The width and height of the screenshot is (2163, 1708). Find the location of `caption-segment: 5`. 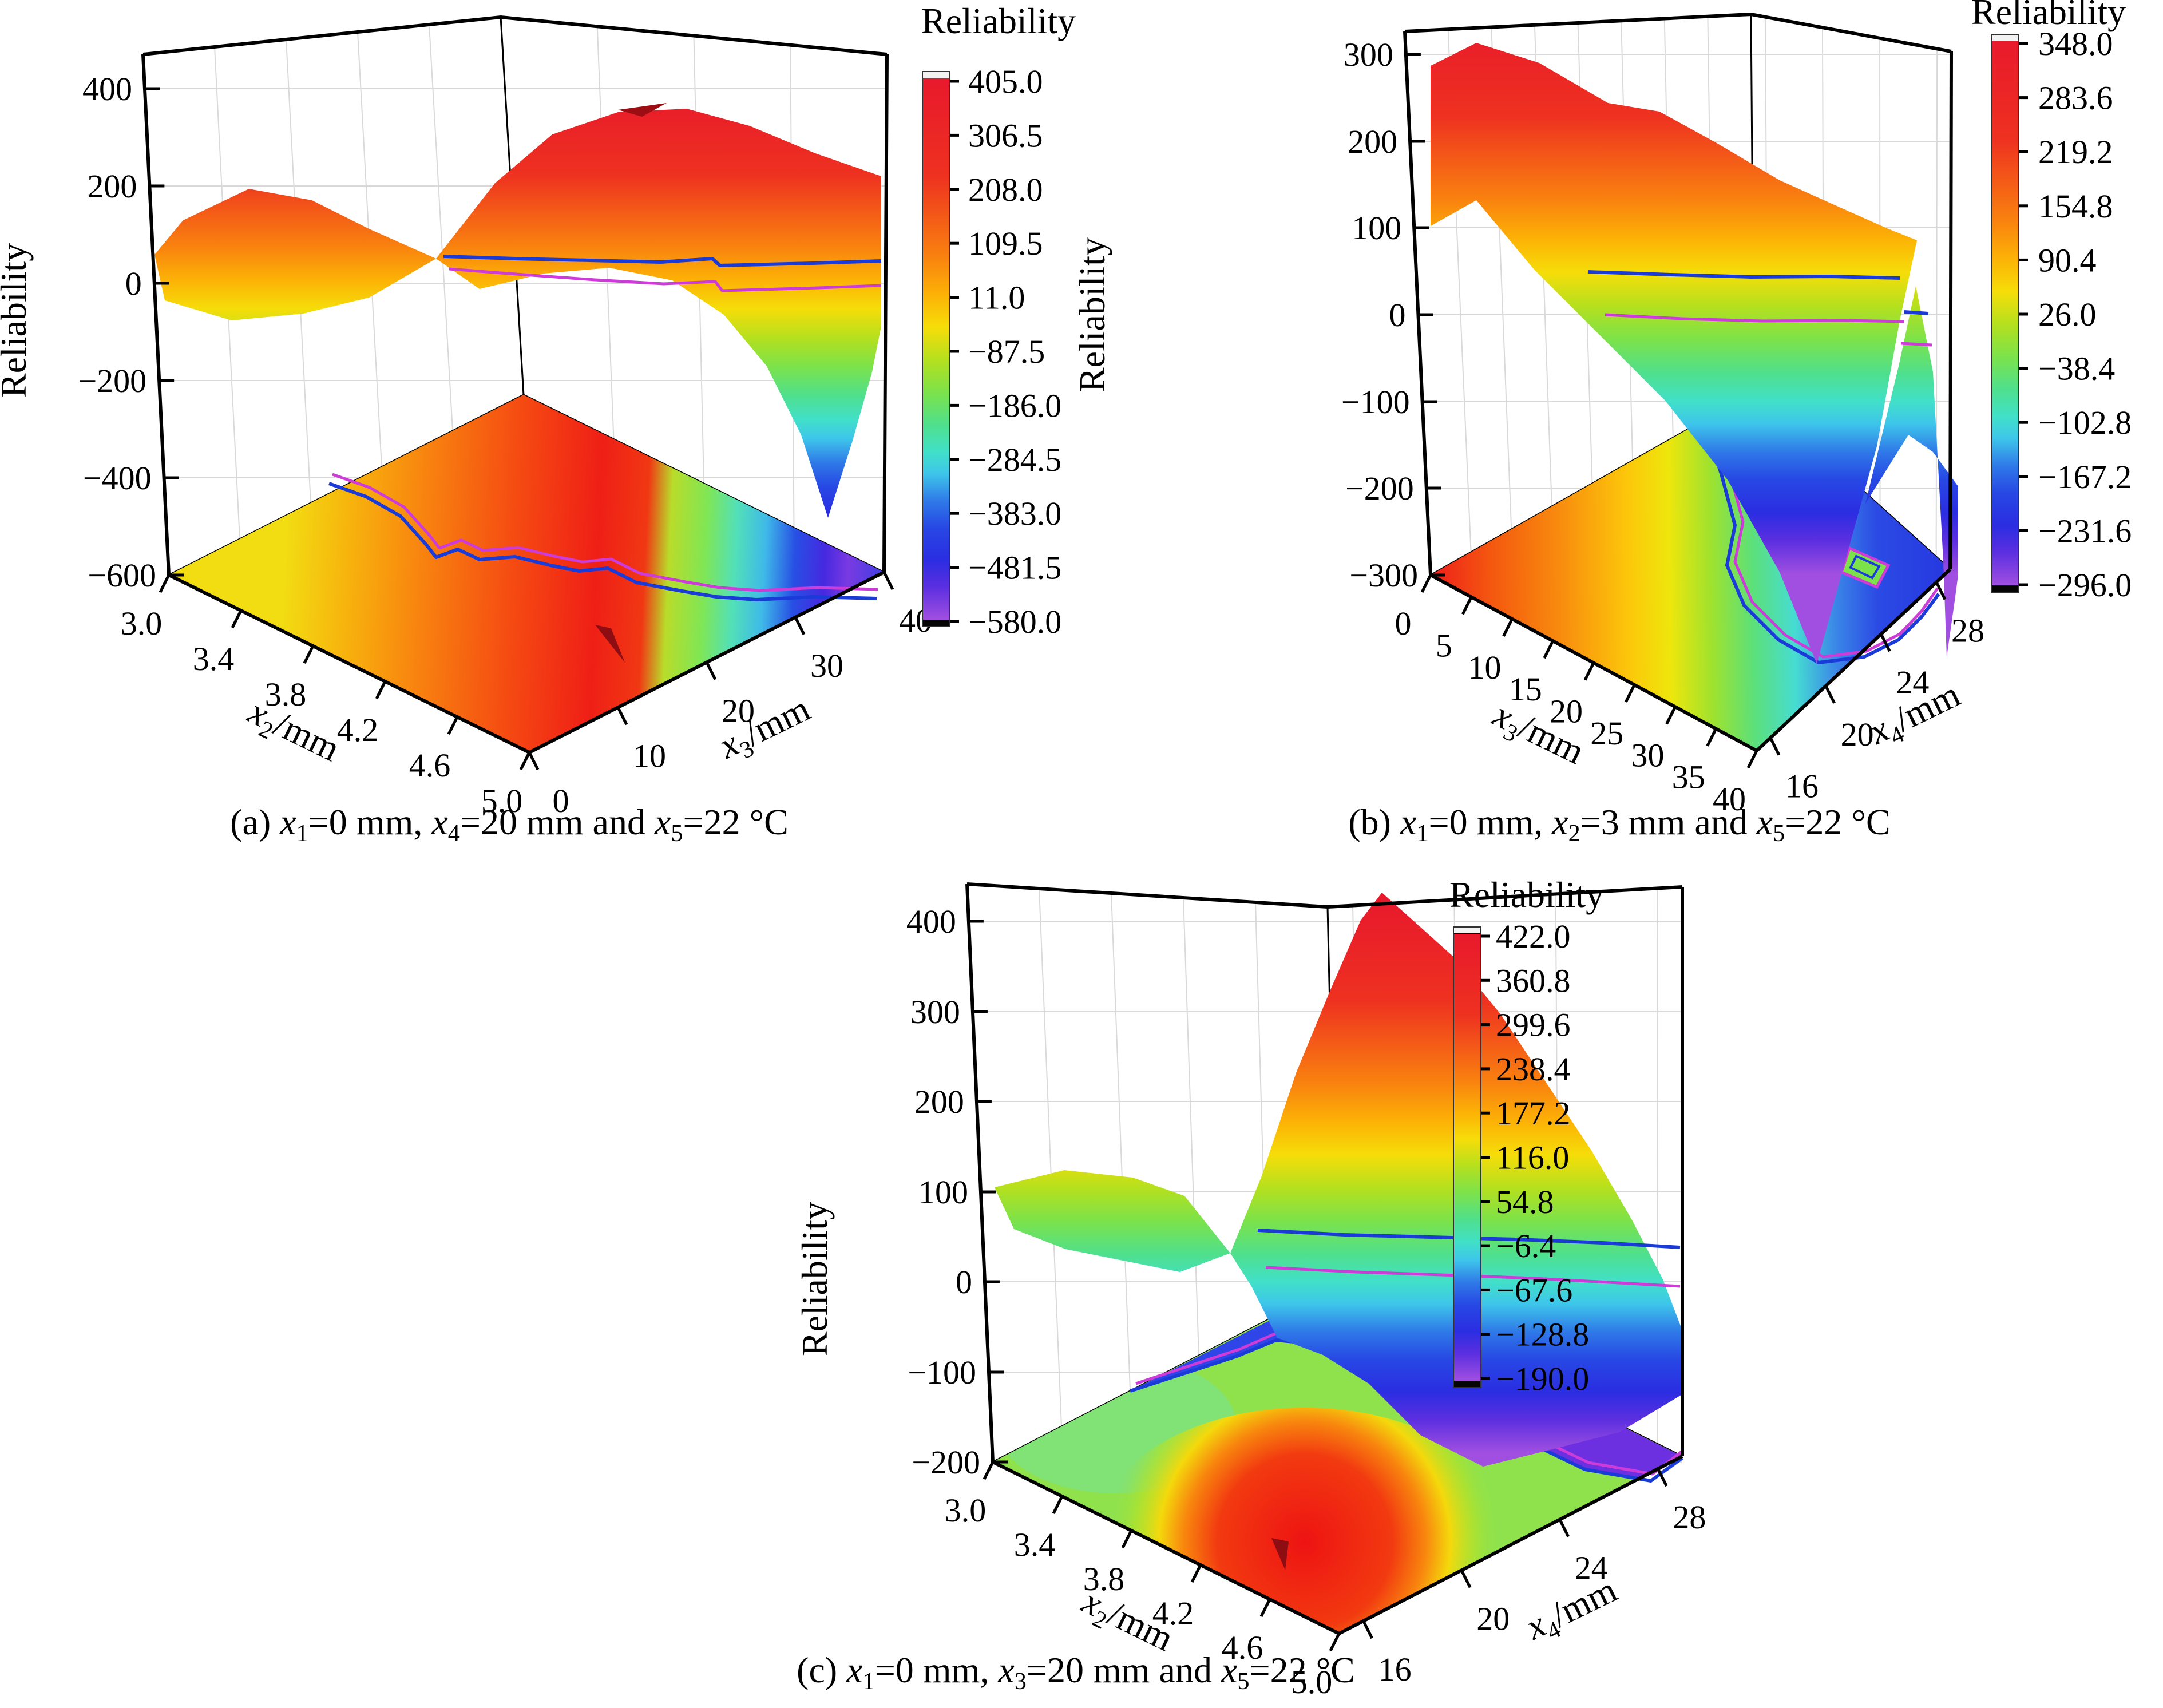

caption-segment: 5 is located at coordinates (677, 833).